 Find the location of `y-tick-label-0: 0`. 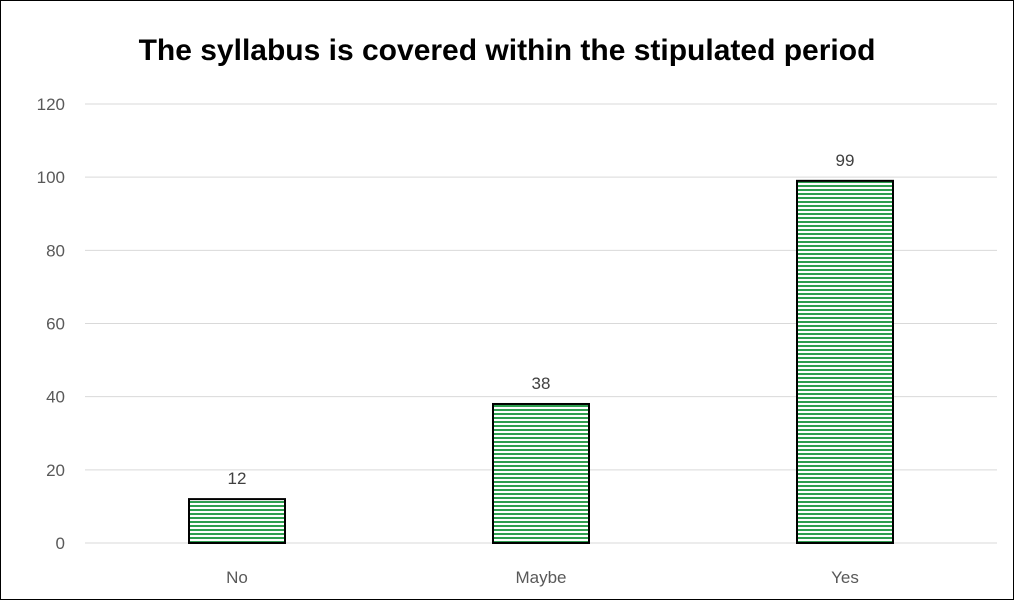

y-tick-label-0: 0 is located at coordinates (60, 543).